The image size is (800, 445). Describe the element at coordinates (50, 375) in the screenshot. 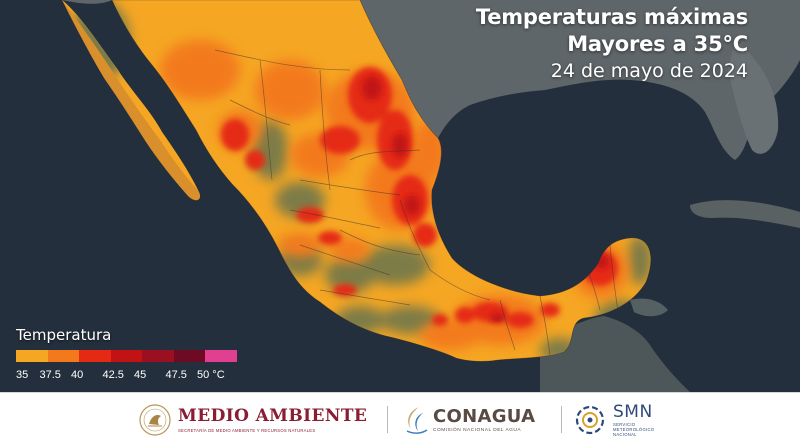

I see `legend-tick-label: 37.5` at that location.